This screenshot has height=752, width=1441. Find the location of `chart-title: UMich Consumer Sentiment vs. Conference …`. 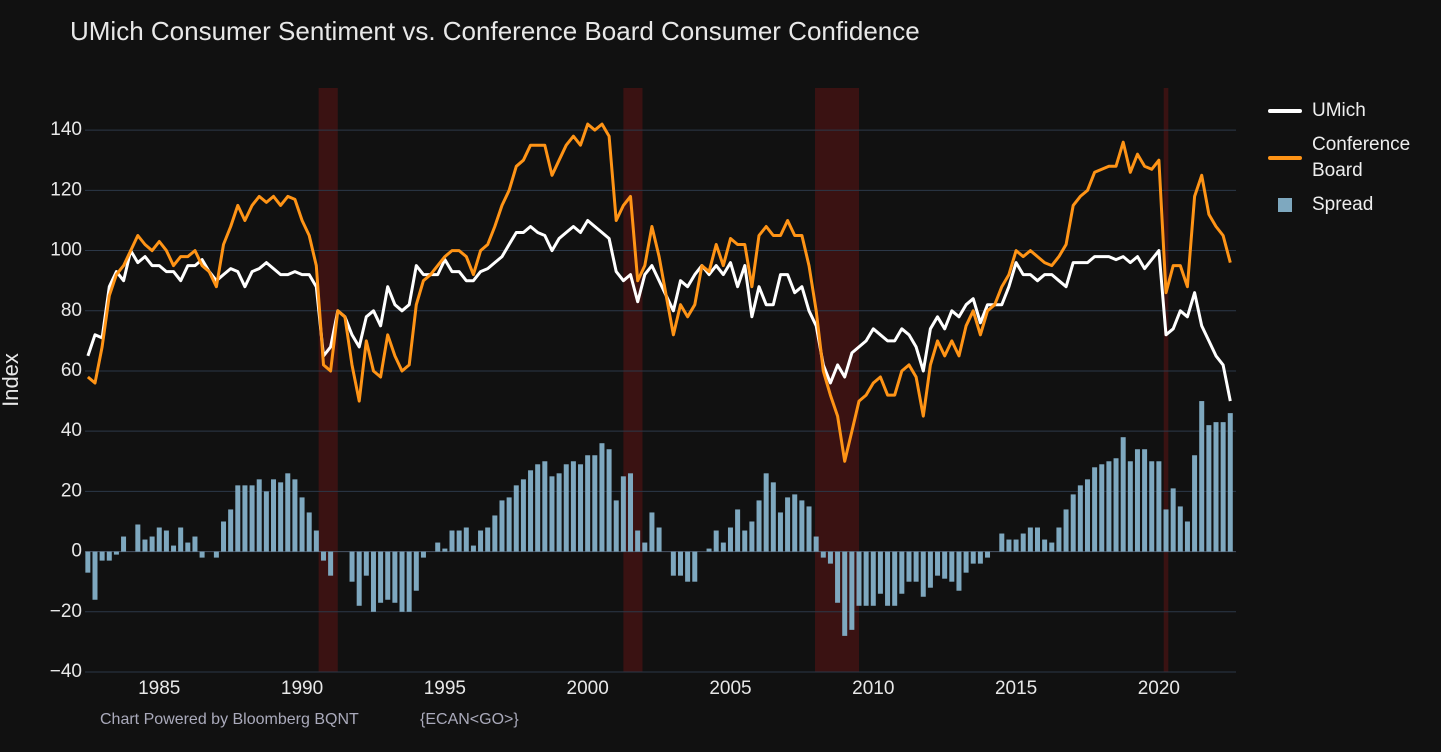

chart-title: UMich Consumer Sentiment vs. Conference … is located at coordinates (495, 31).